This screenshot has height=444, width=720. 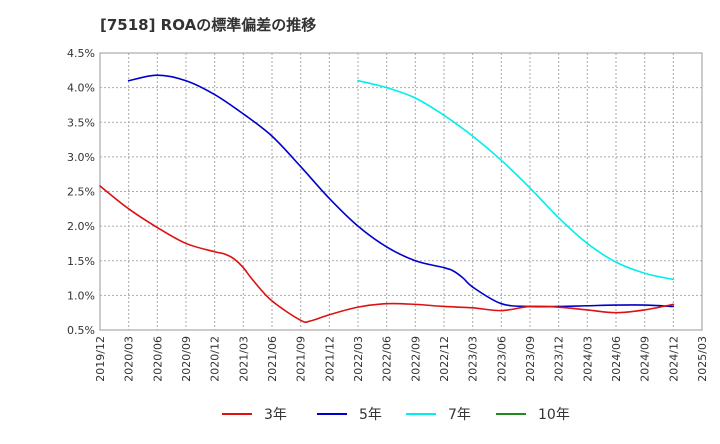 What do you see at coordinates (129, 359) in the screenshot?
I see `x-tick-label: 2020/03` at bounding box center [129, 359].